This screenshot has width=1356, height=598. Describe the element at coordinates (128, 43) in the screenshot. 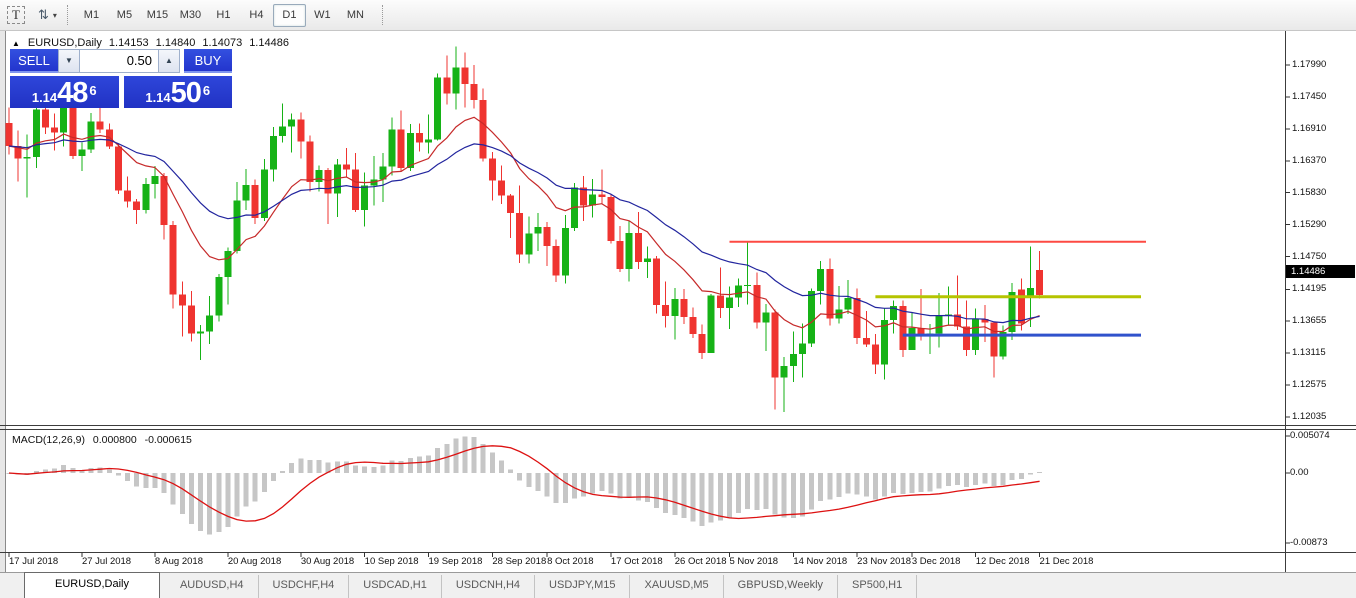

I see `open-value: 1.14153` at that location.